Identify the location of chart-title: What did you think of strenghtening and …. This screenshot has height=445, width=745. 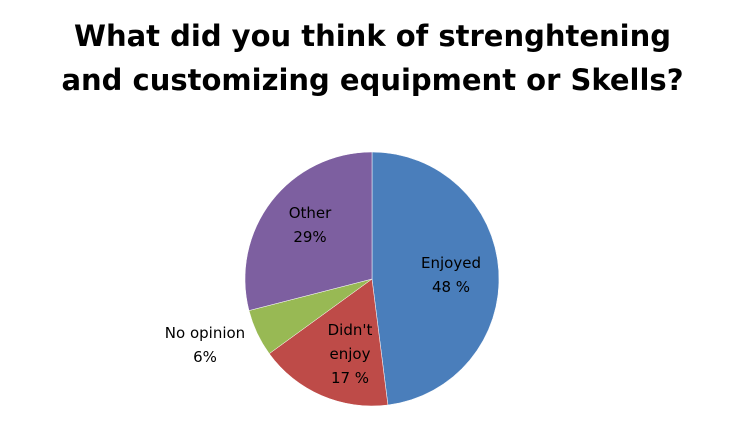
(372, 58).